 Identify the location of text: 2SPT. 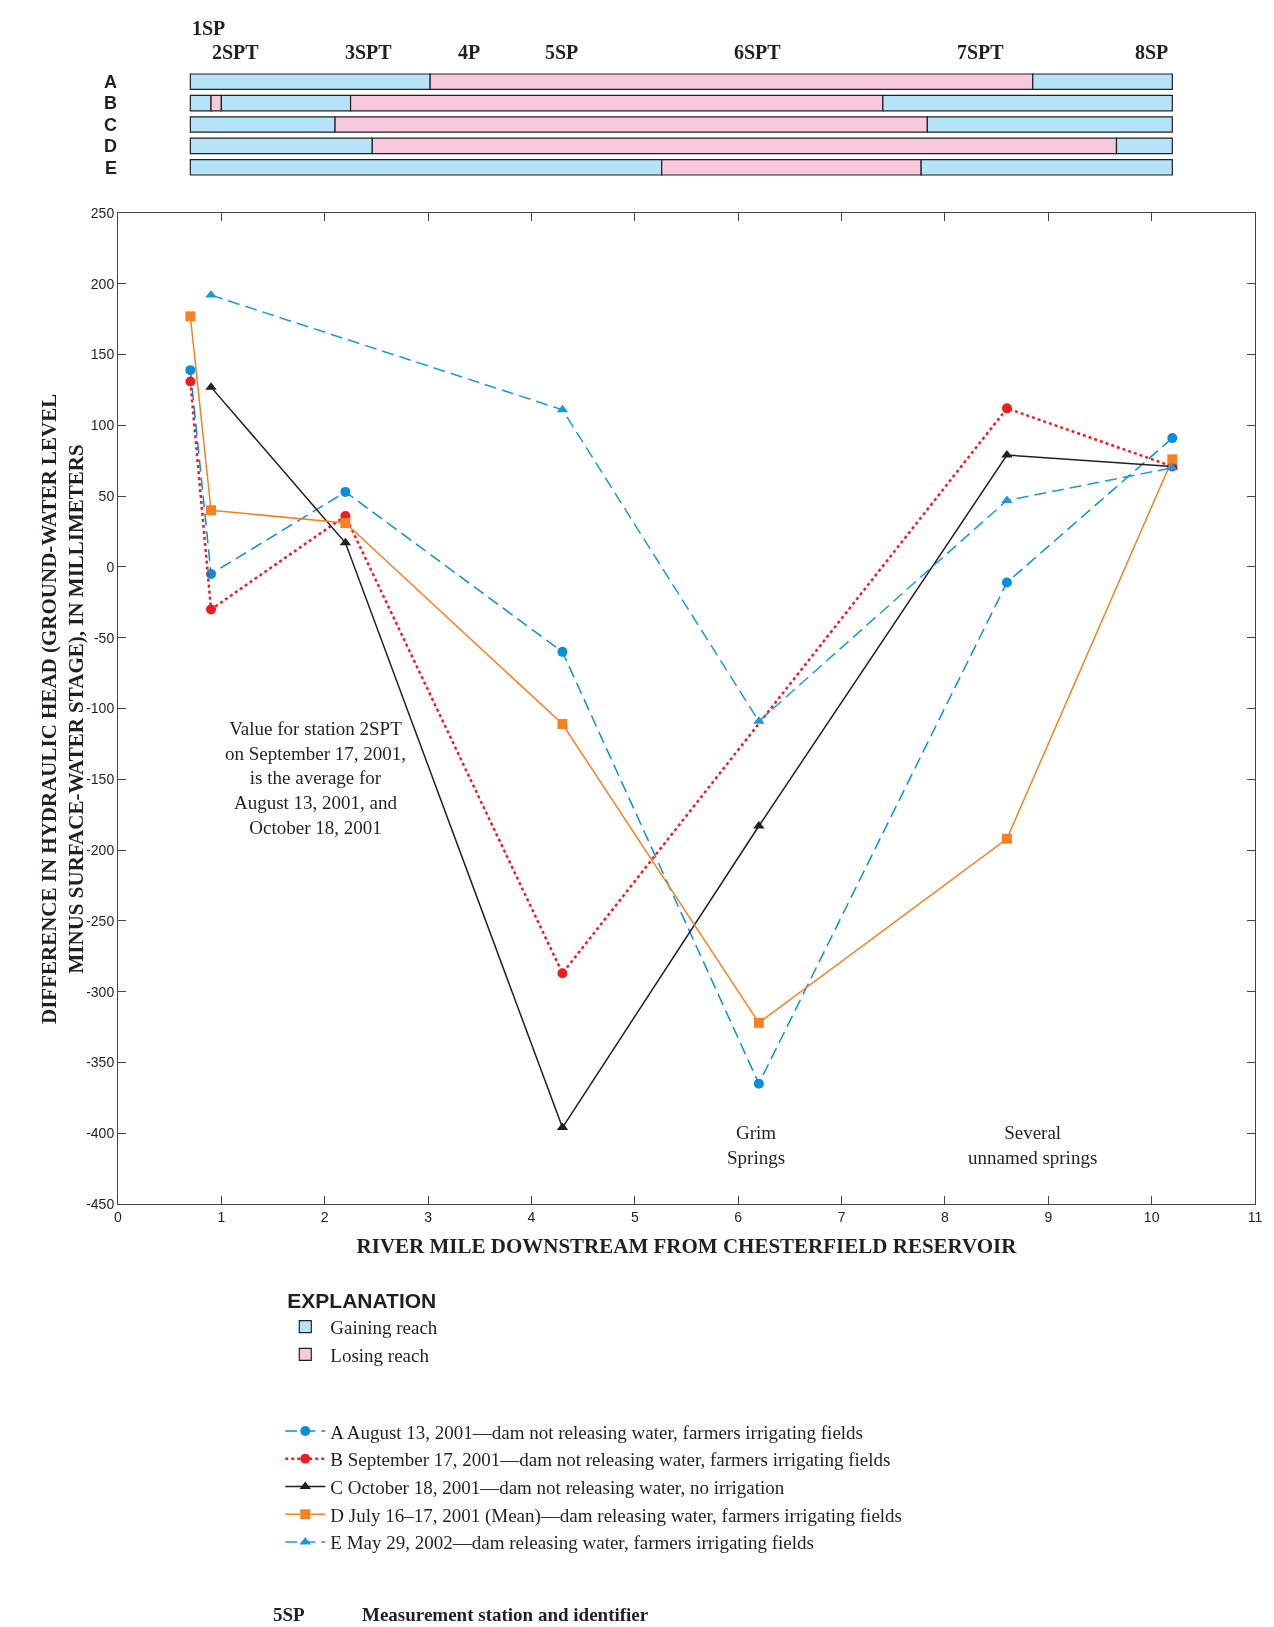
(236, 52).